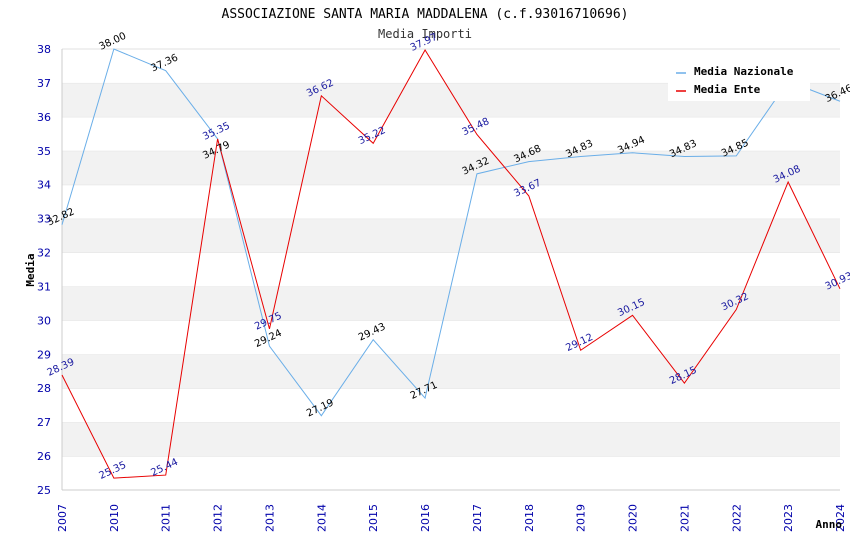 Image resolution: width=850 pixels, height=550 pixels. What do you see at coordinates (529, 518) in the screenshot?
I see `x-tick-label: 2018` at bounding box center [529, 518].